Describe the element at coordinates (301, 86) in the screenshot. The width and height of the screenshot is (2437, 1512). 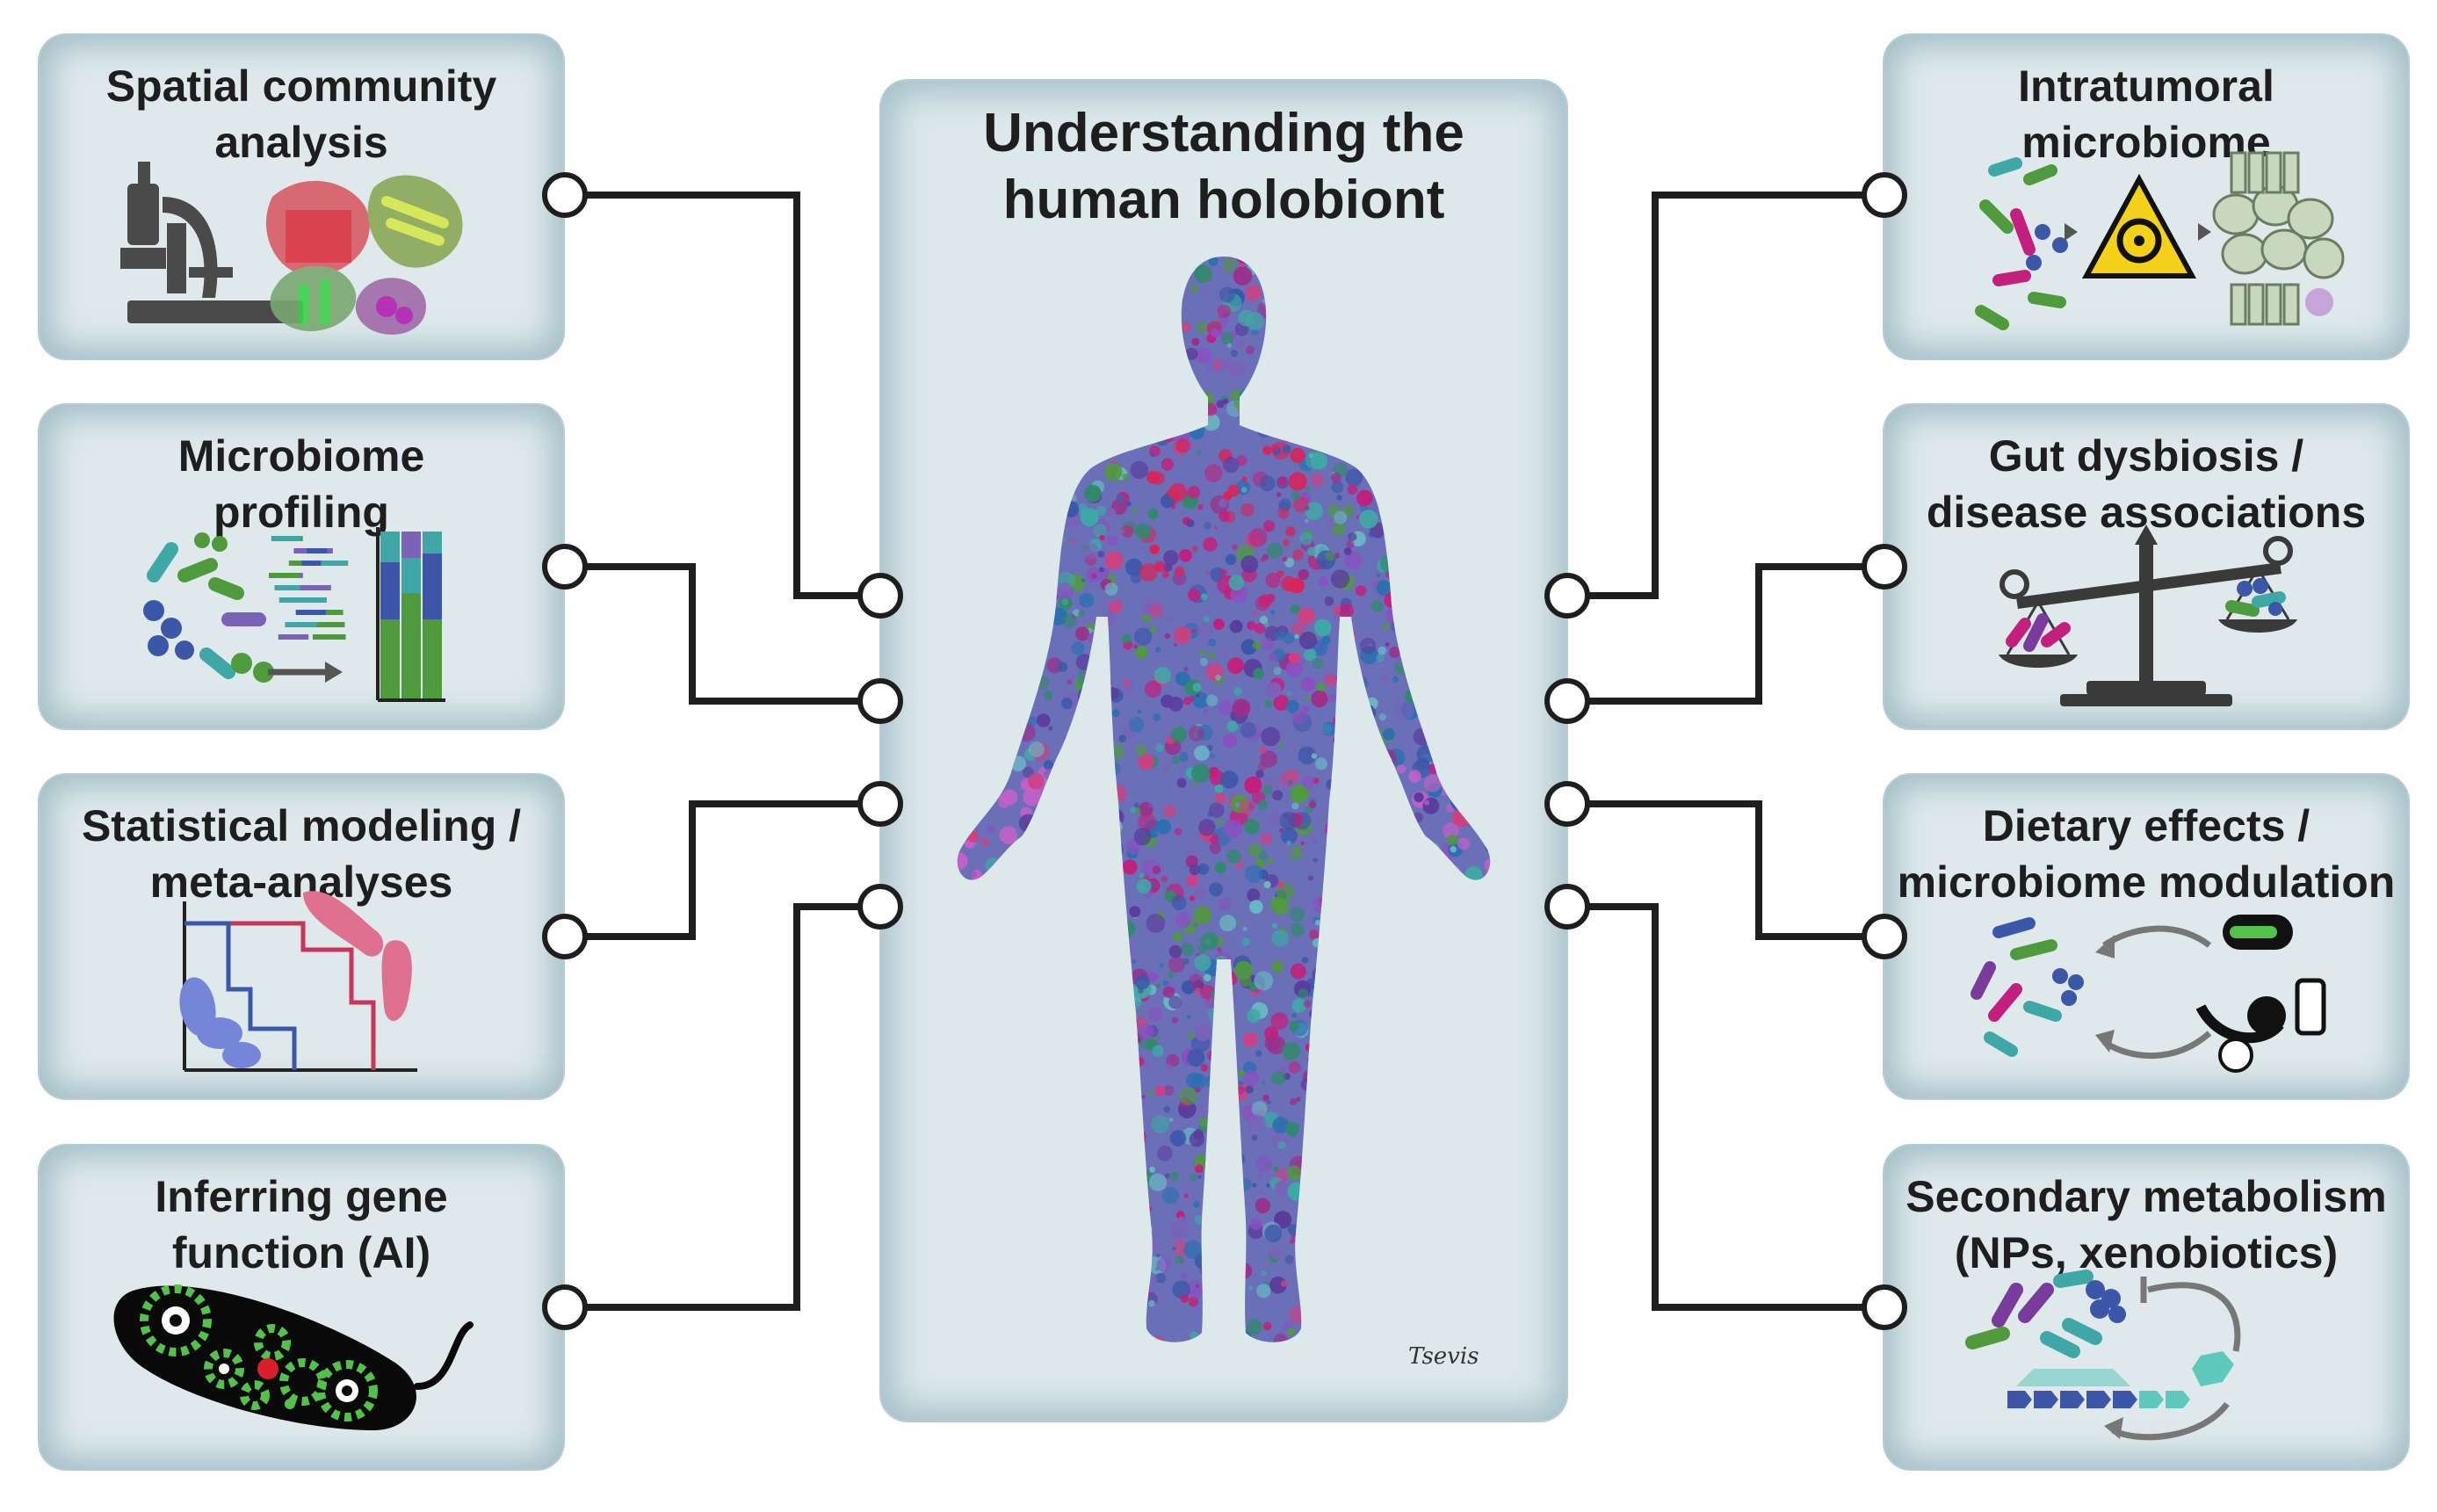
I see `panel-title-line1: Spatial community` at that location.